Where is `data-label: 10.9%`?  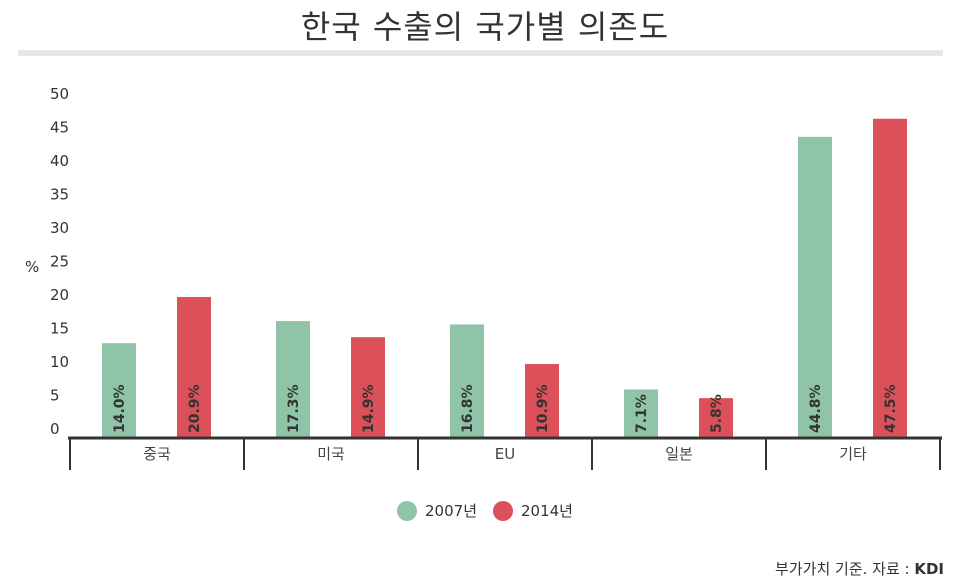
data-label: 10.9% is located at coordinates (543, 408).